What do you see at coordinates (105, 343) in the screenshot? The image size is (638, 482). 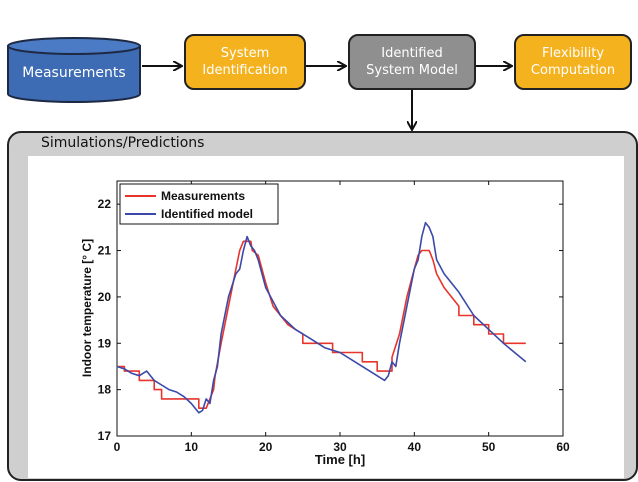 I see `y-tick-label: 19` at bounding box center [105, 343].